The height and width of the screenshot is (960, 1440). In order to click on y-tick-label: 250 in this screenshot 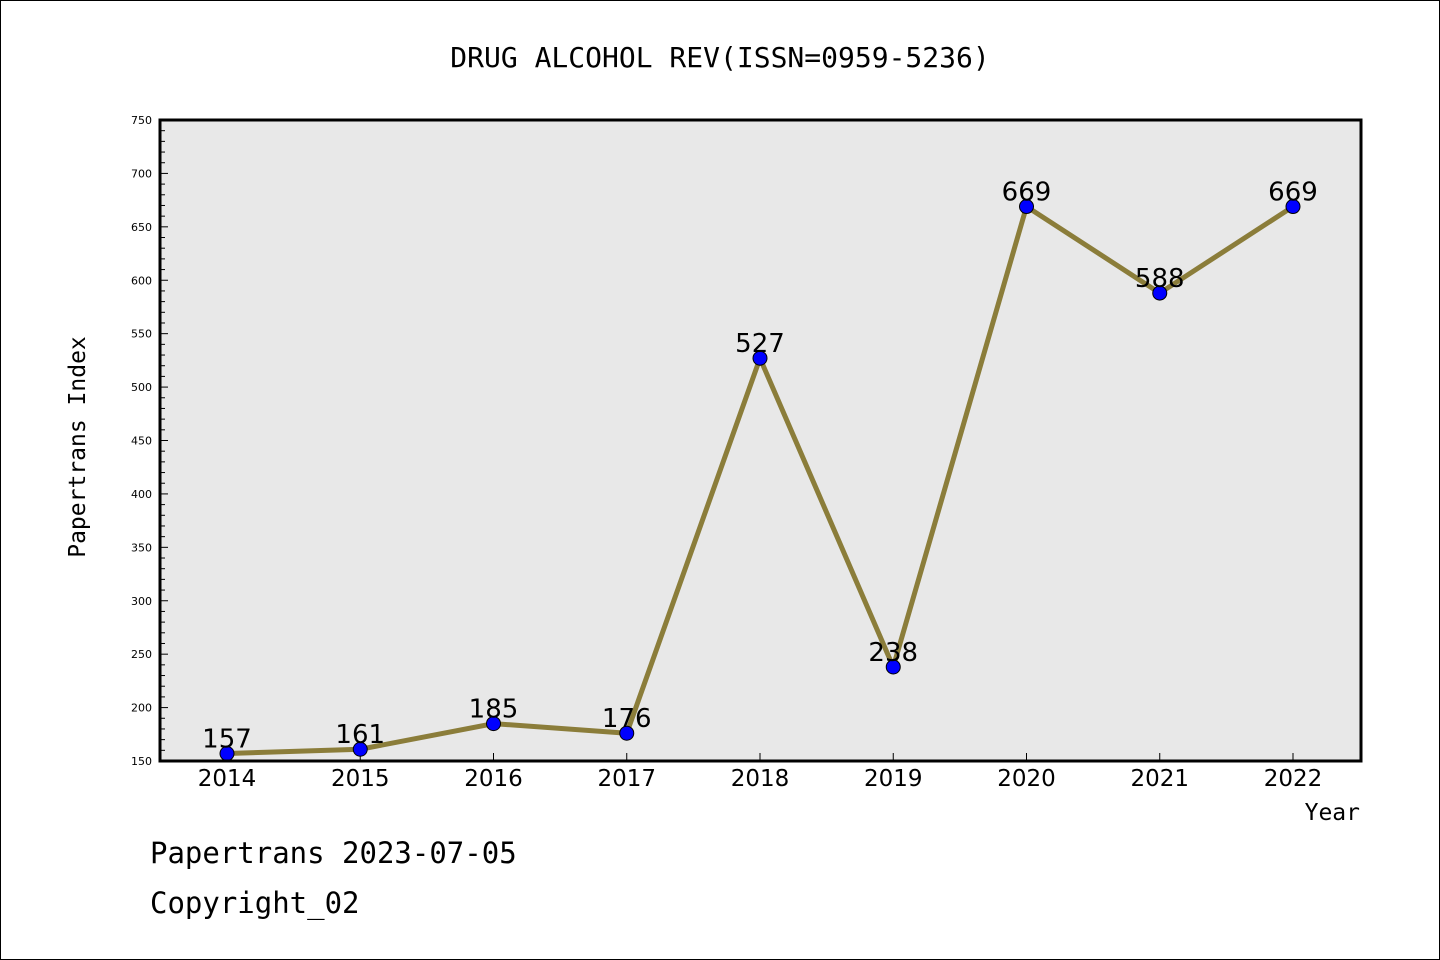, I will do `click(141, 654)`.